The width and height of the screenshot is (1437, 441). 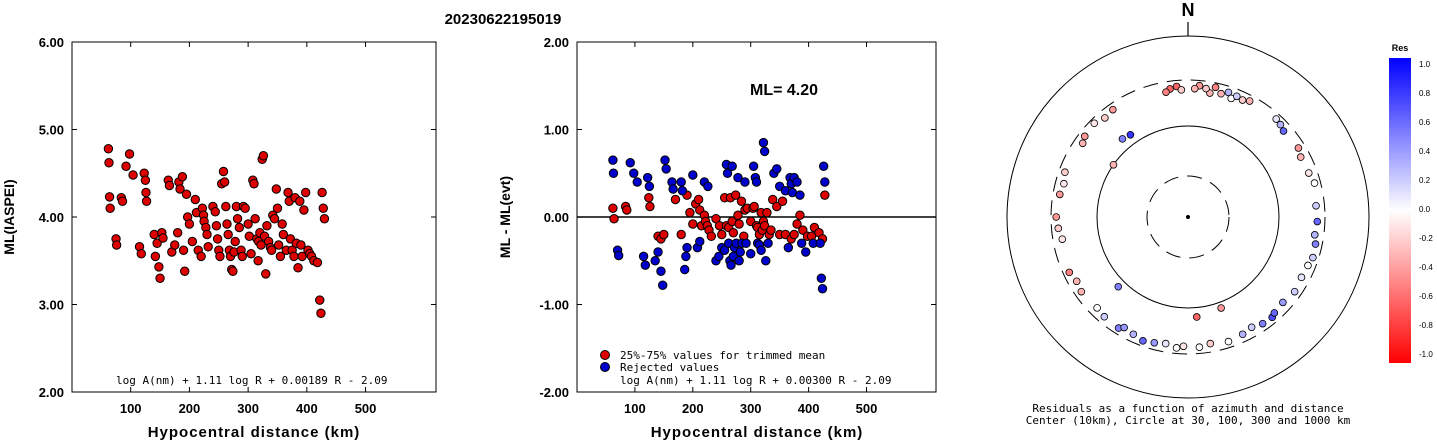 I want to click on colorbar-tick-label: 0.4, so click(x=1425, y=151).